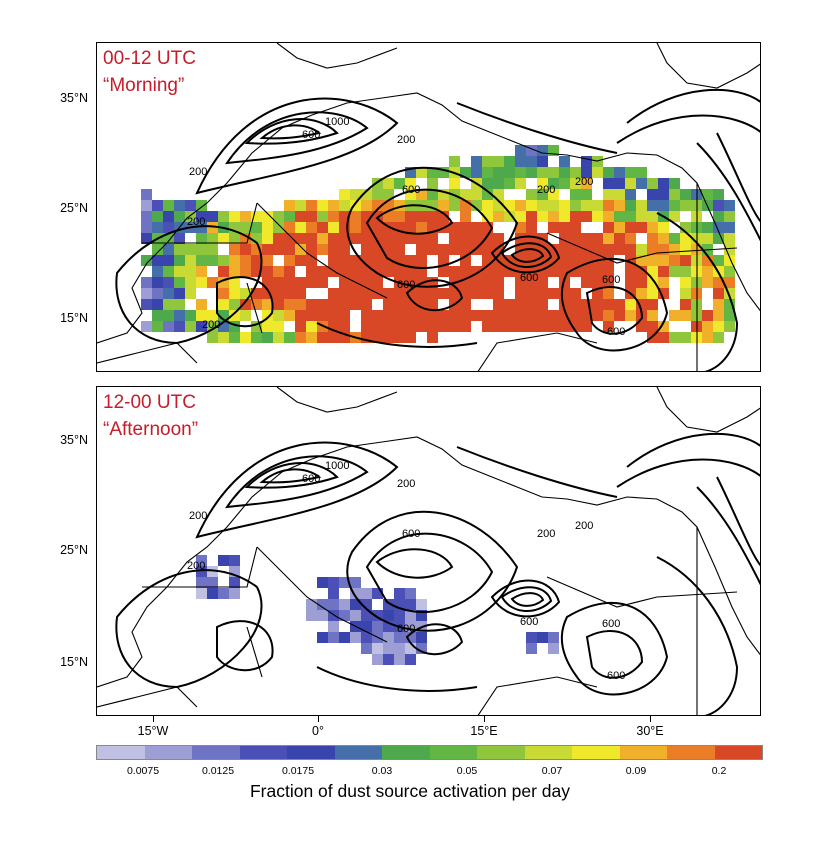 The height and width of the screenshot is (846, 820). I want to click on lon-label-15e: 15°E, so click(484, 731).